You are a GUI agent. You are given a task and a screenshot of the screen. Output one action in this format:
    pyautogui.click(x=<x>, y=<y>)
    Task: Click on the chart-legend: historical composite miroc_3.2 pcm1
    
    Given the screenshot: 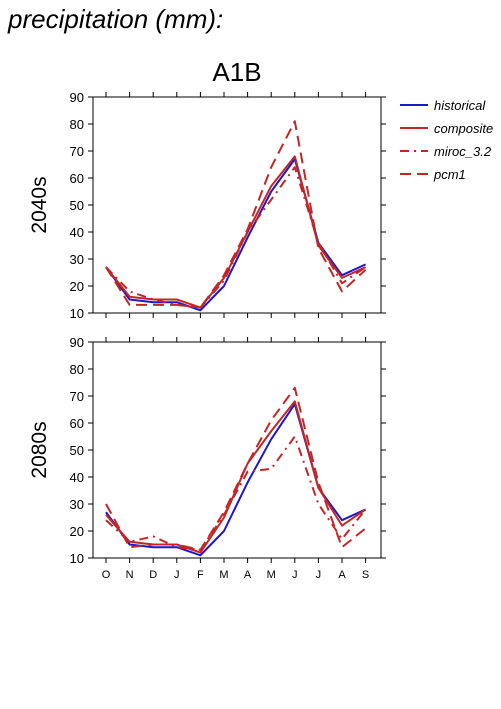 What is the action you would take?
    pyautogui.click(x=446, y=140)
    